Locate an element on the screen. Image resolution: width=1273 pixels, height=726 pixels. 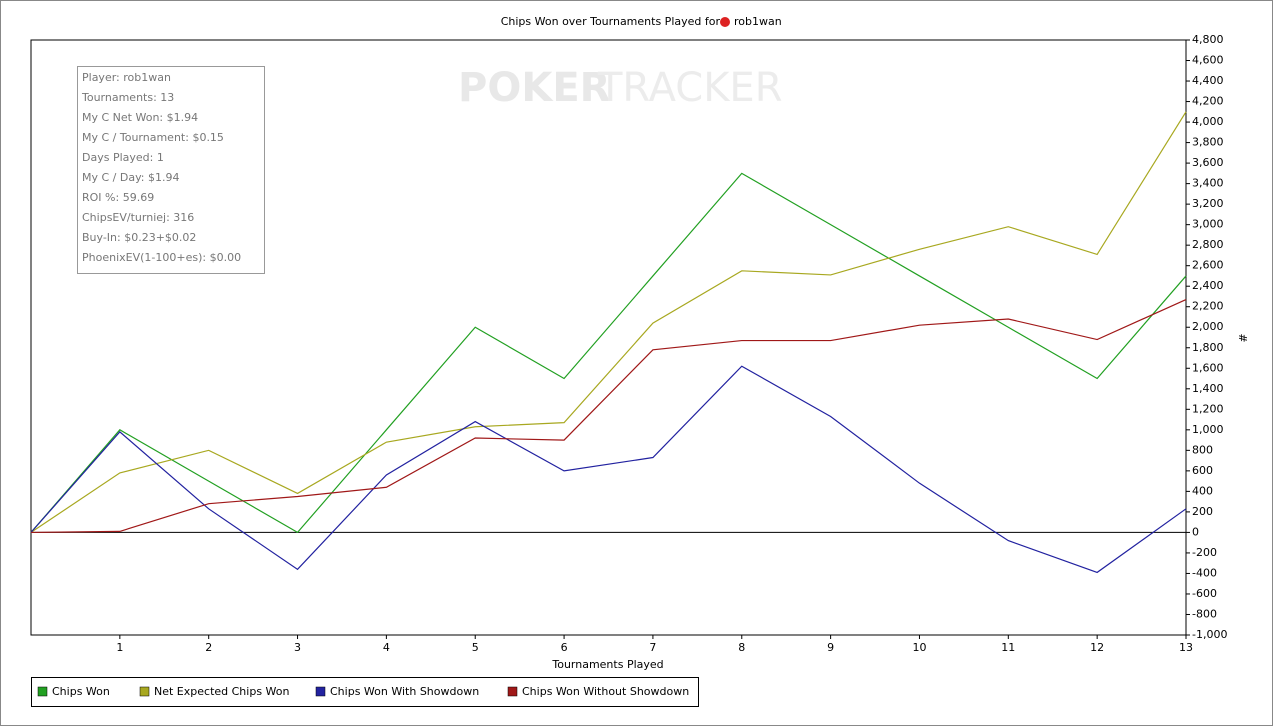
y-tick-label: 2,400 is located at coordinates (1208, 285).